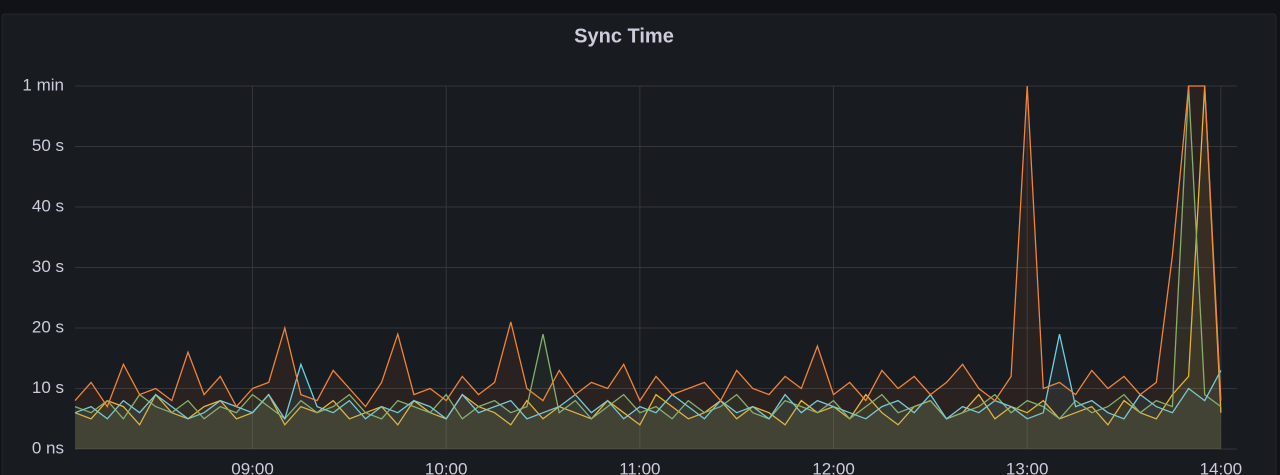 This screenshot has height=475, width=1280. What do you see at coordinates (48, 326) in the screenshot?
I see `y-tick-label: 20 s` at bounding box center [48, 326].